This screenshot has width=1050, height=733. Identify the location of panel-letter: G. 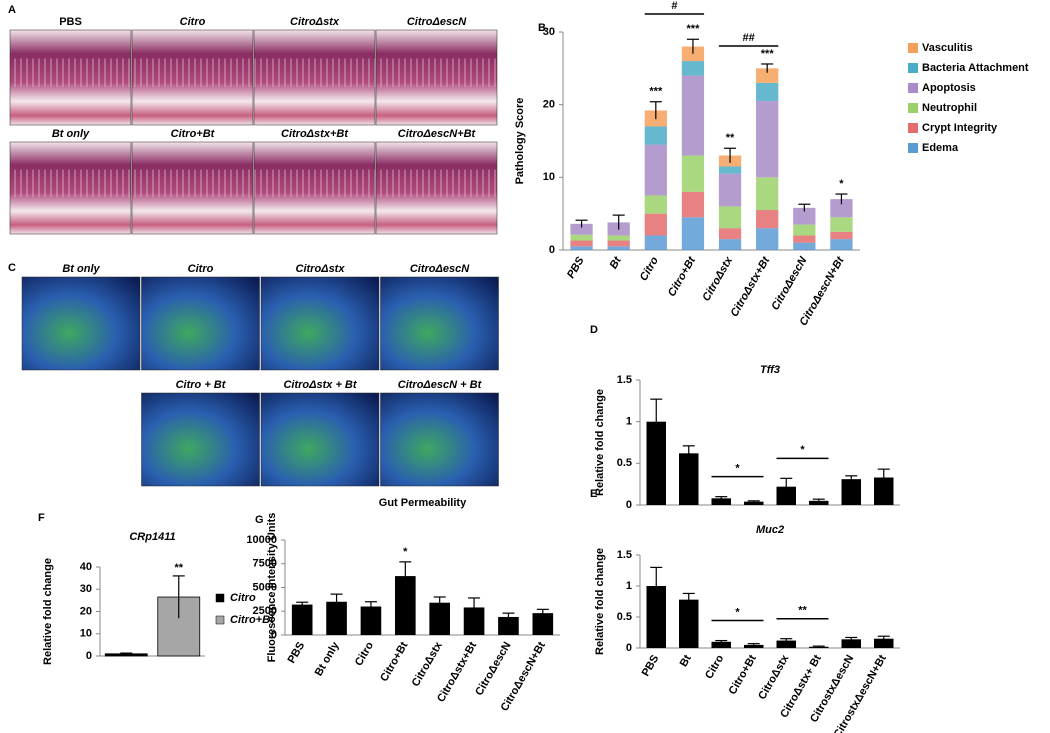
(259, 520).